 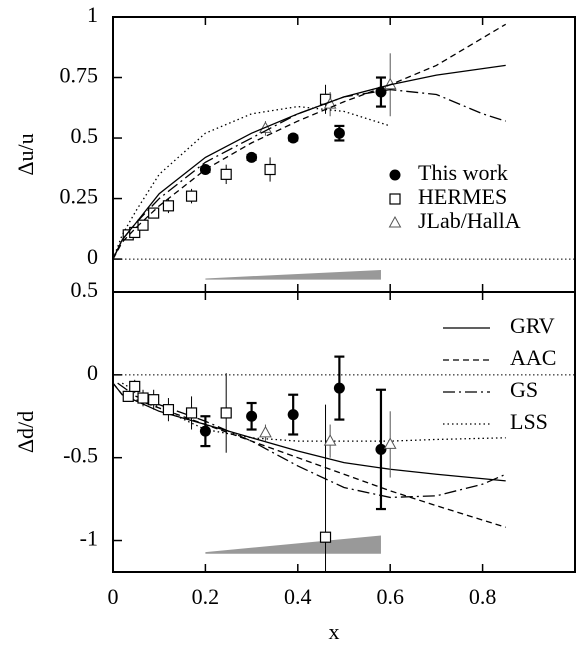 I want to click on legend-label: AAC, so click(x=533, y=357).